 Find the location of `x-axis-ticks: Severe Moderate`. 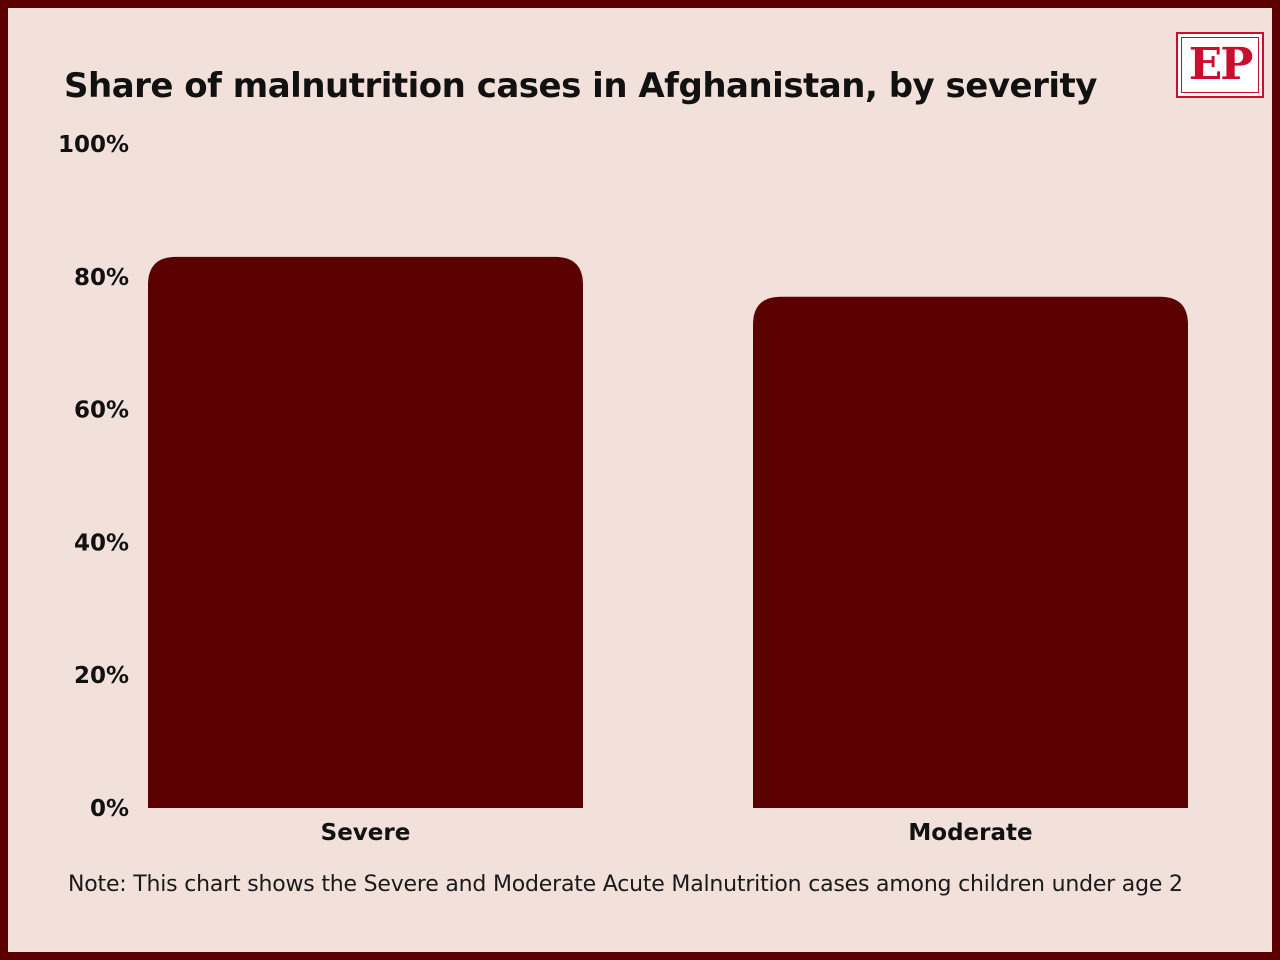

x-axis-ticks: Severe Moderate is located at coordinates (677, 833).